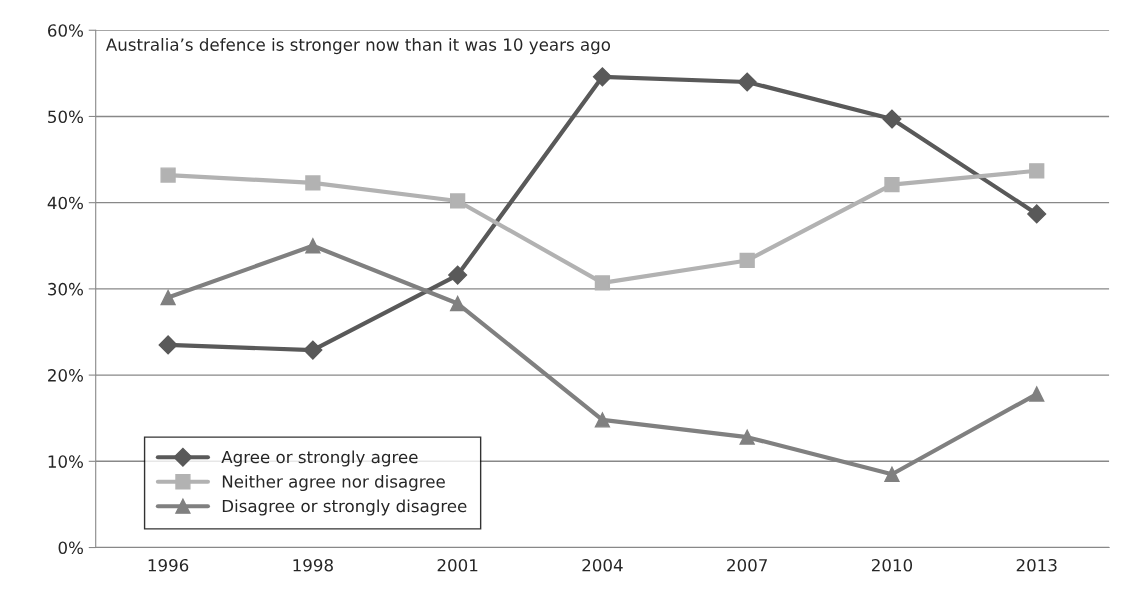 This screenshot has height=605, width=1126. What do you see at coordinates (892, 565) in the screenshot?
I see `x-tick-label: 2010` at bounding box center [892, 565].